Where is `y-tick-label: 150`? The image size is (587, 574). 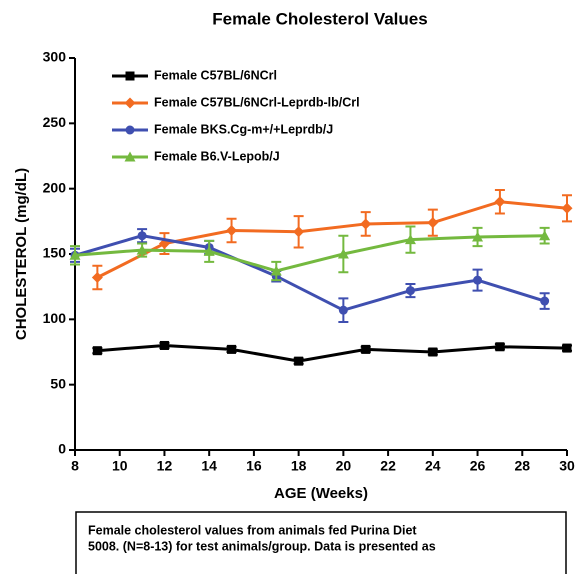 y-tick-label: 150 is located at coordinates (55, 253).